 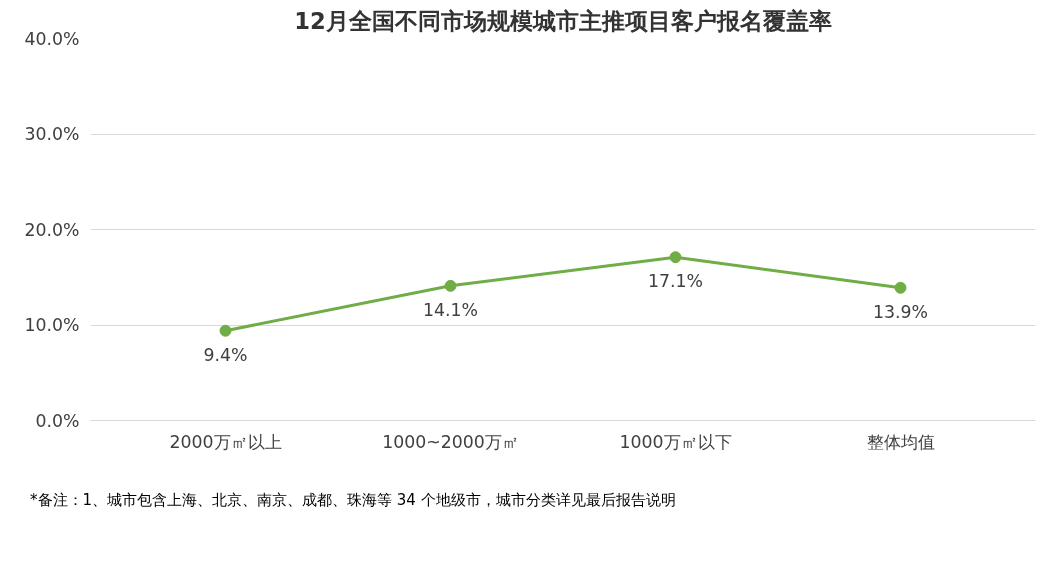 What do you see at coordinates (52, 134) in the screenshot?
I see `y-tick-label: 30.0%` at bounding box center [52, 134].